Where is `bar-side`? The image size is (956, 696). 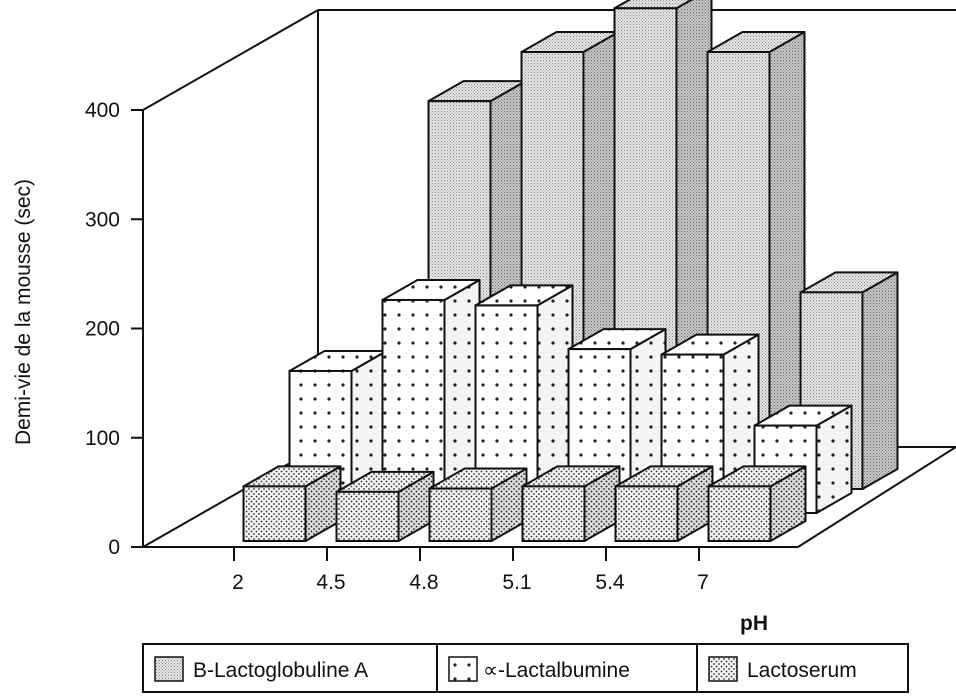
bar-side is located at coordinates (880, 380).